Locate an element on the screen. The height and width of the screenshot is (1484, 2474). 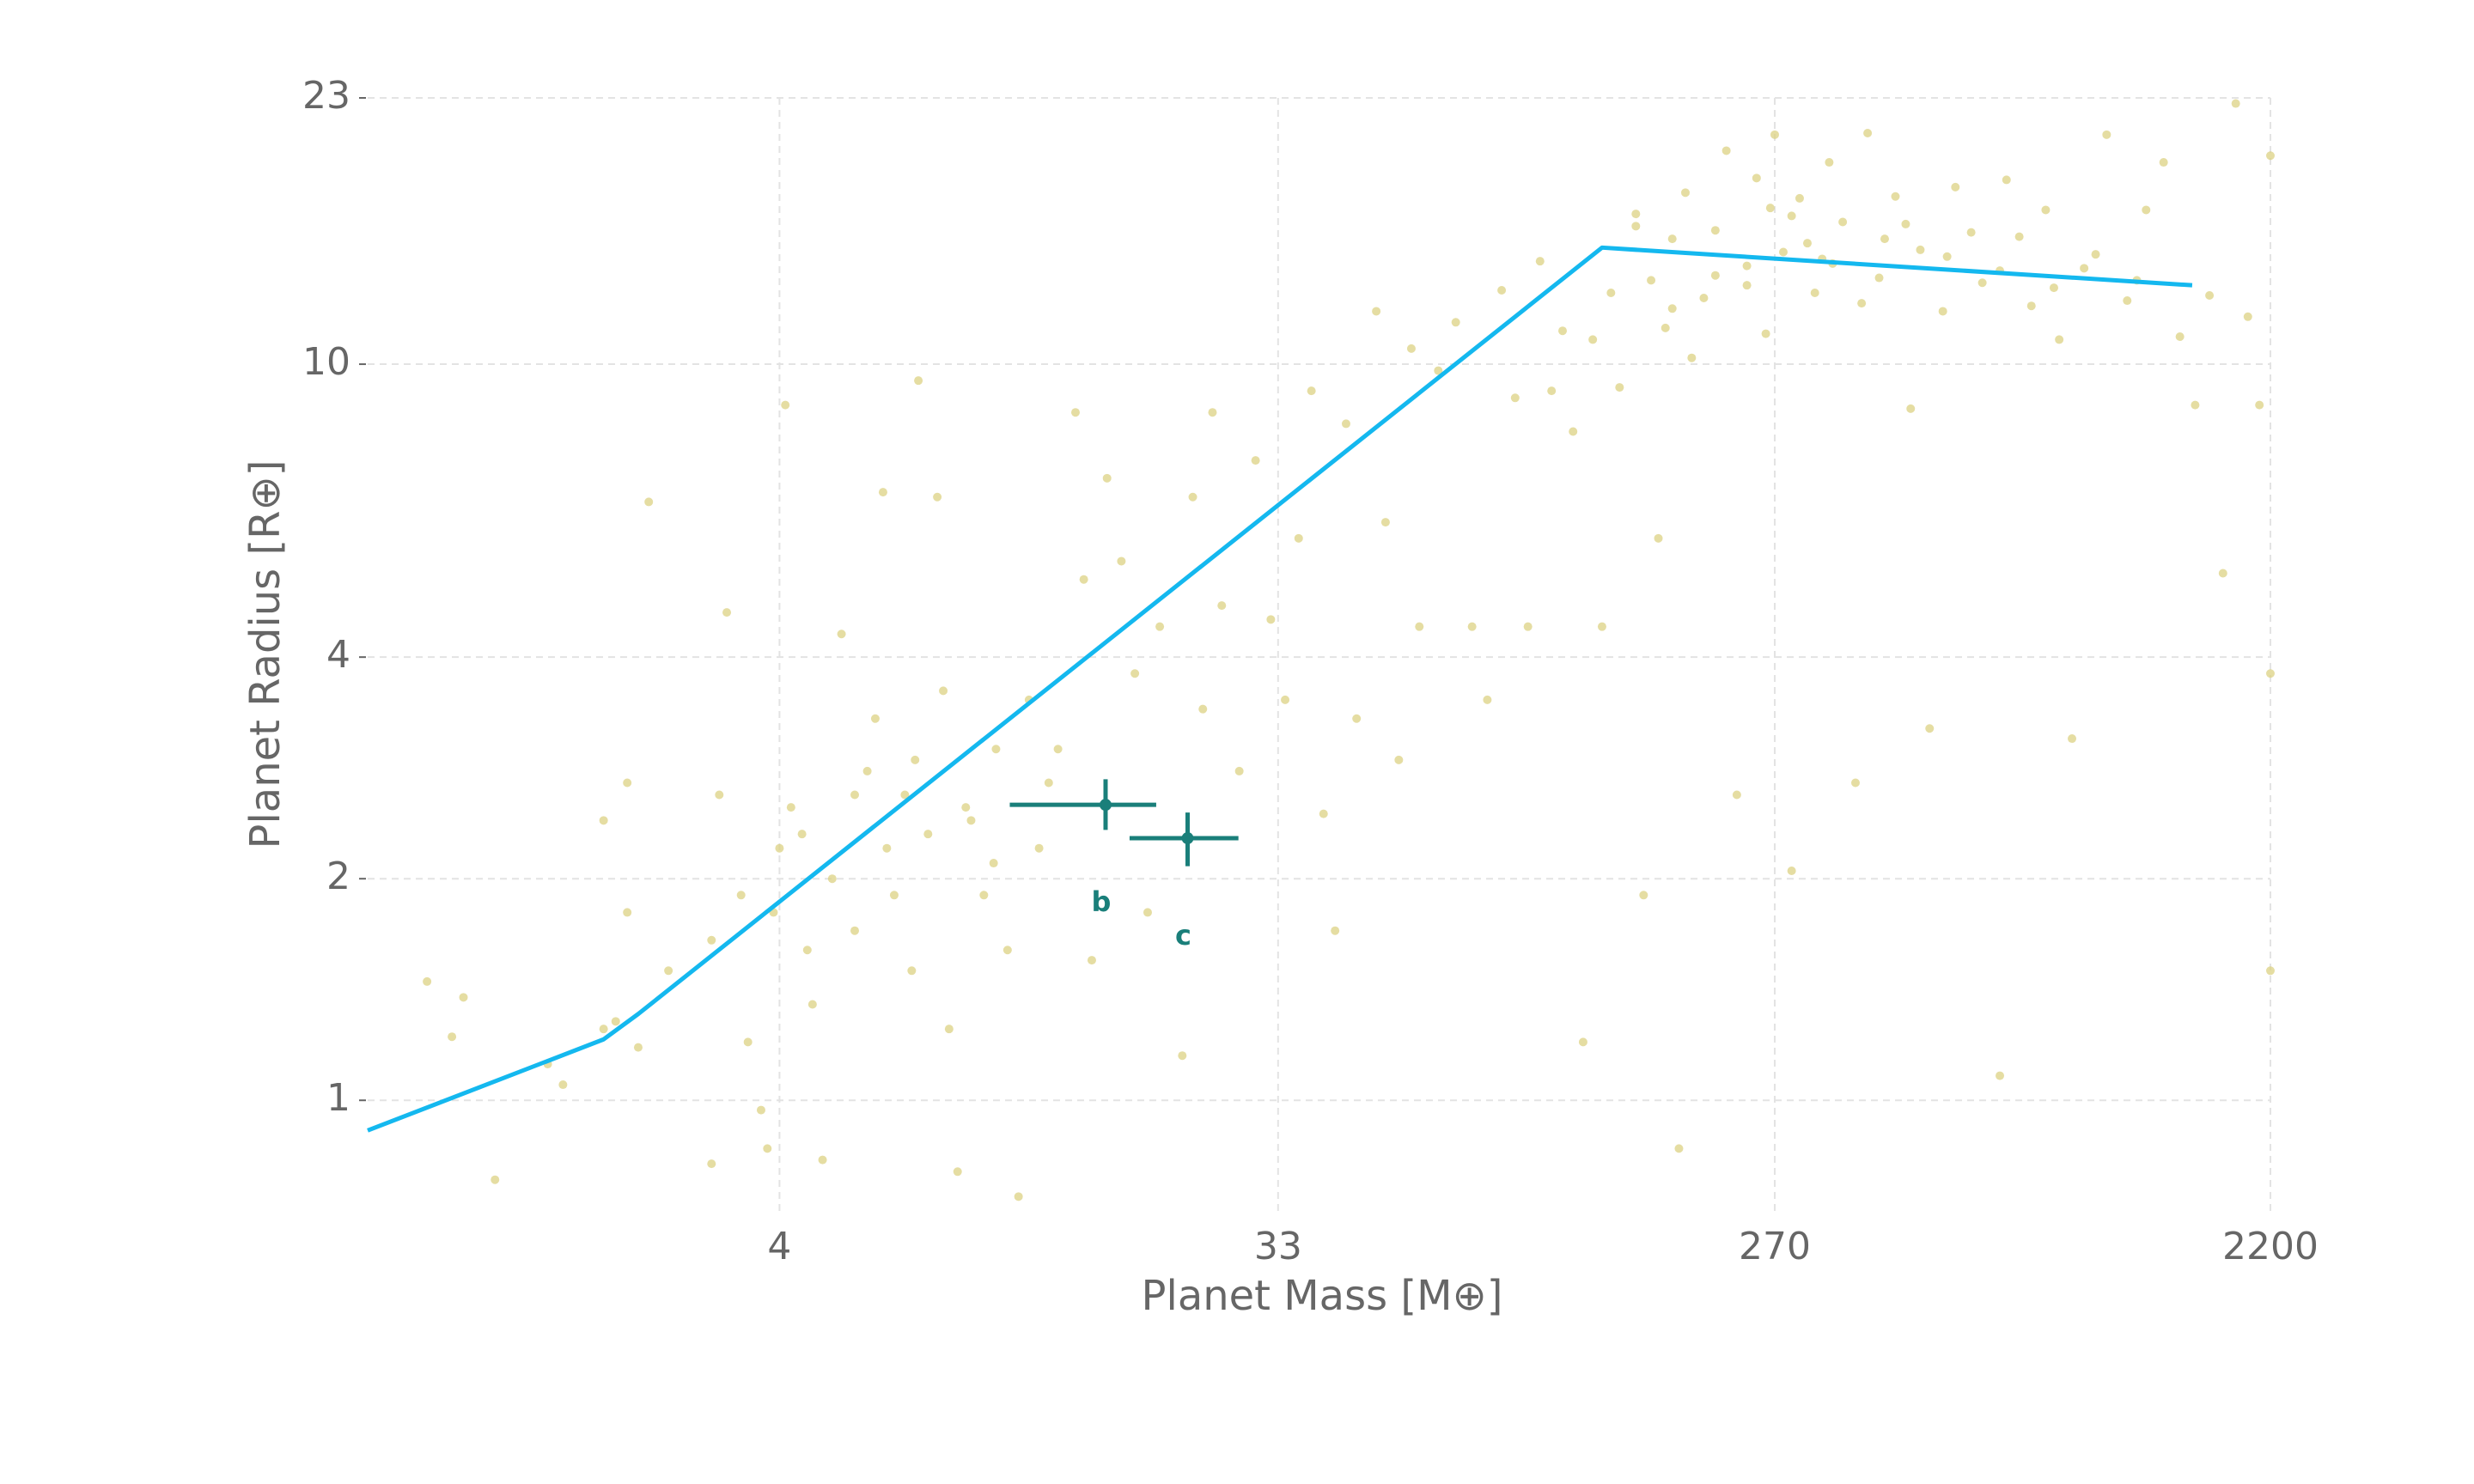
y-tick-label: 10 is located at coordinates (326, 362).